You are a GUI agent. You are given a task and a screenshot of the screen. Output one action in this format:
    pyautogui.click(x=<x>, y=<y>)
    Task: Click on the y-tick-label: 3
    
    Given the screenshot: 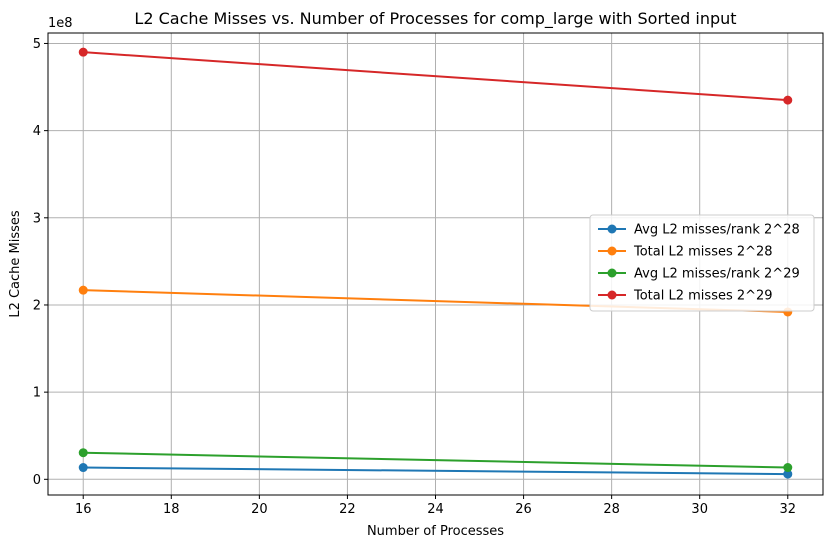 What is the action you would take?
    pyautogui.click(x=37, y=218)
    